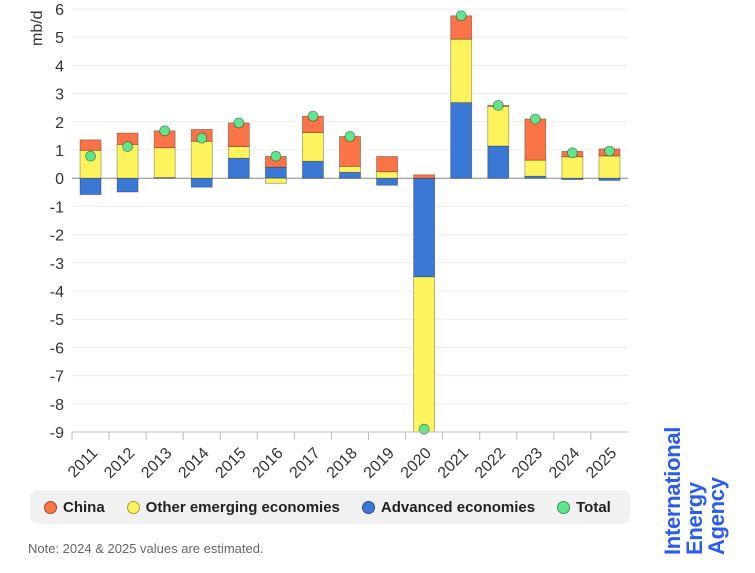 The image size is (755, 573). Describe the element at coordinates (275, 180) in the screenshot. I see `bar-other-emerging-economies-2016` at that location.